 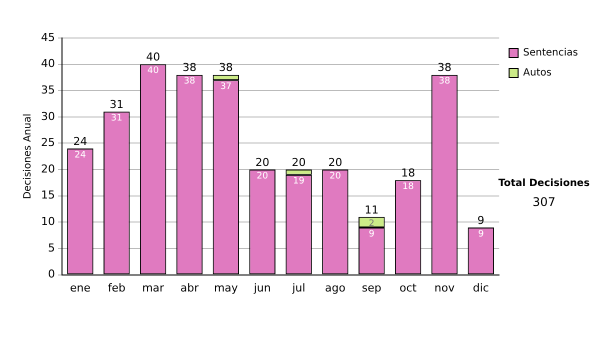 What do you see at coordinates (371, 223) in the screenshot?
I see `data-label: 2` at bounding box center [371, 223].